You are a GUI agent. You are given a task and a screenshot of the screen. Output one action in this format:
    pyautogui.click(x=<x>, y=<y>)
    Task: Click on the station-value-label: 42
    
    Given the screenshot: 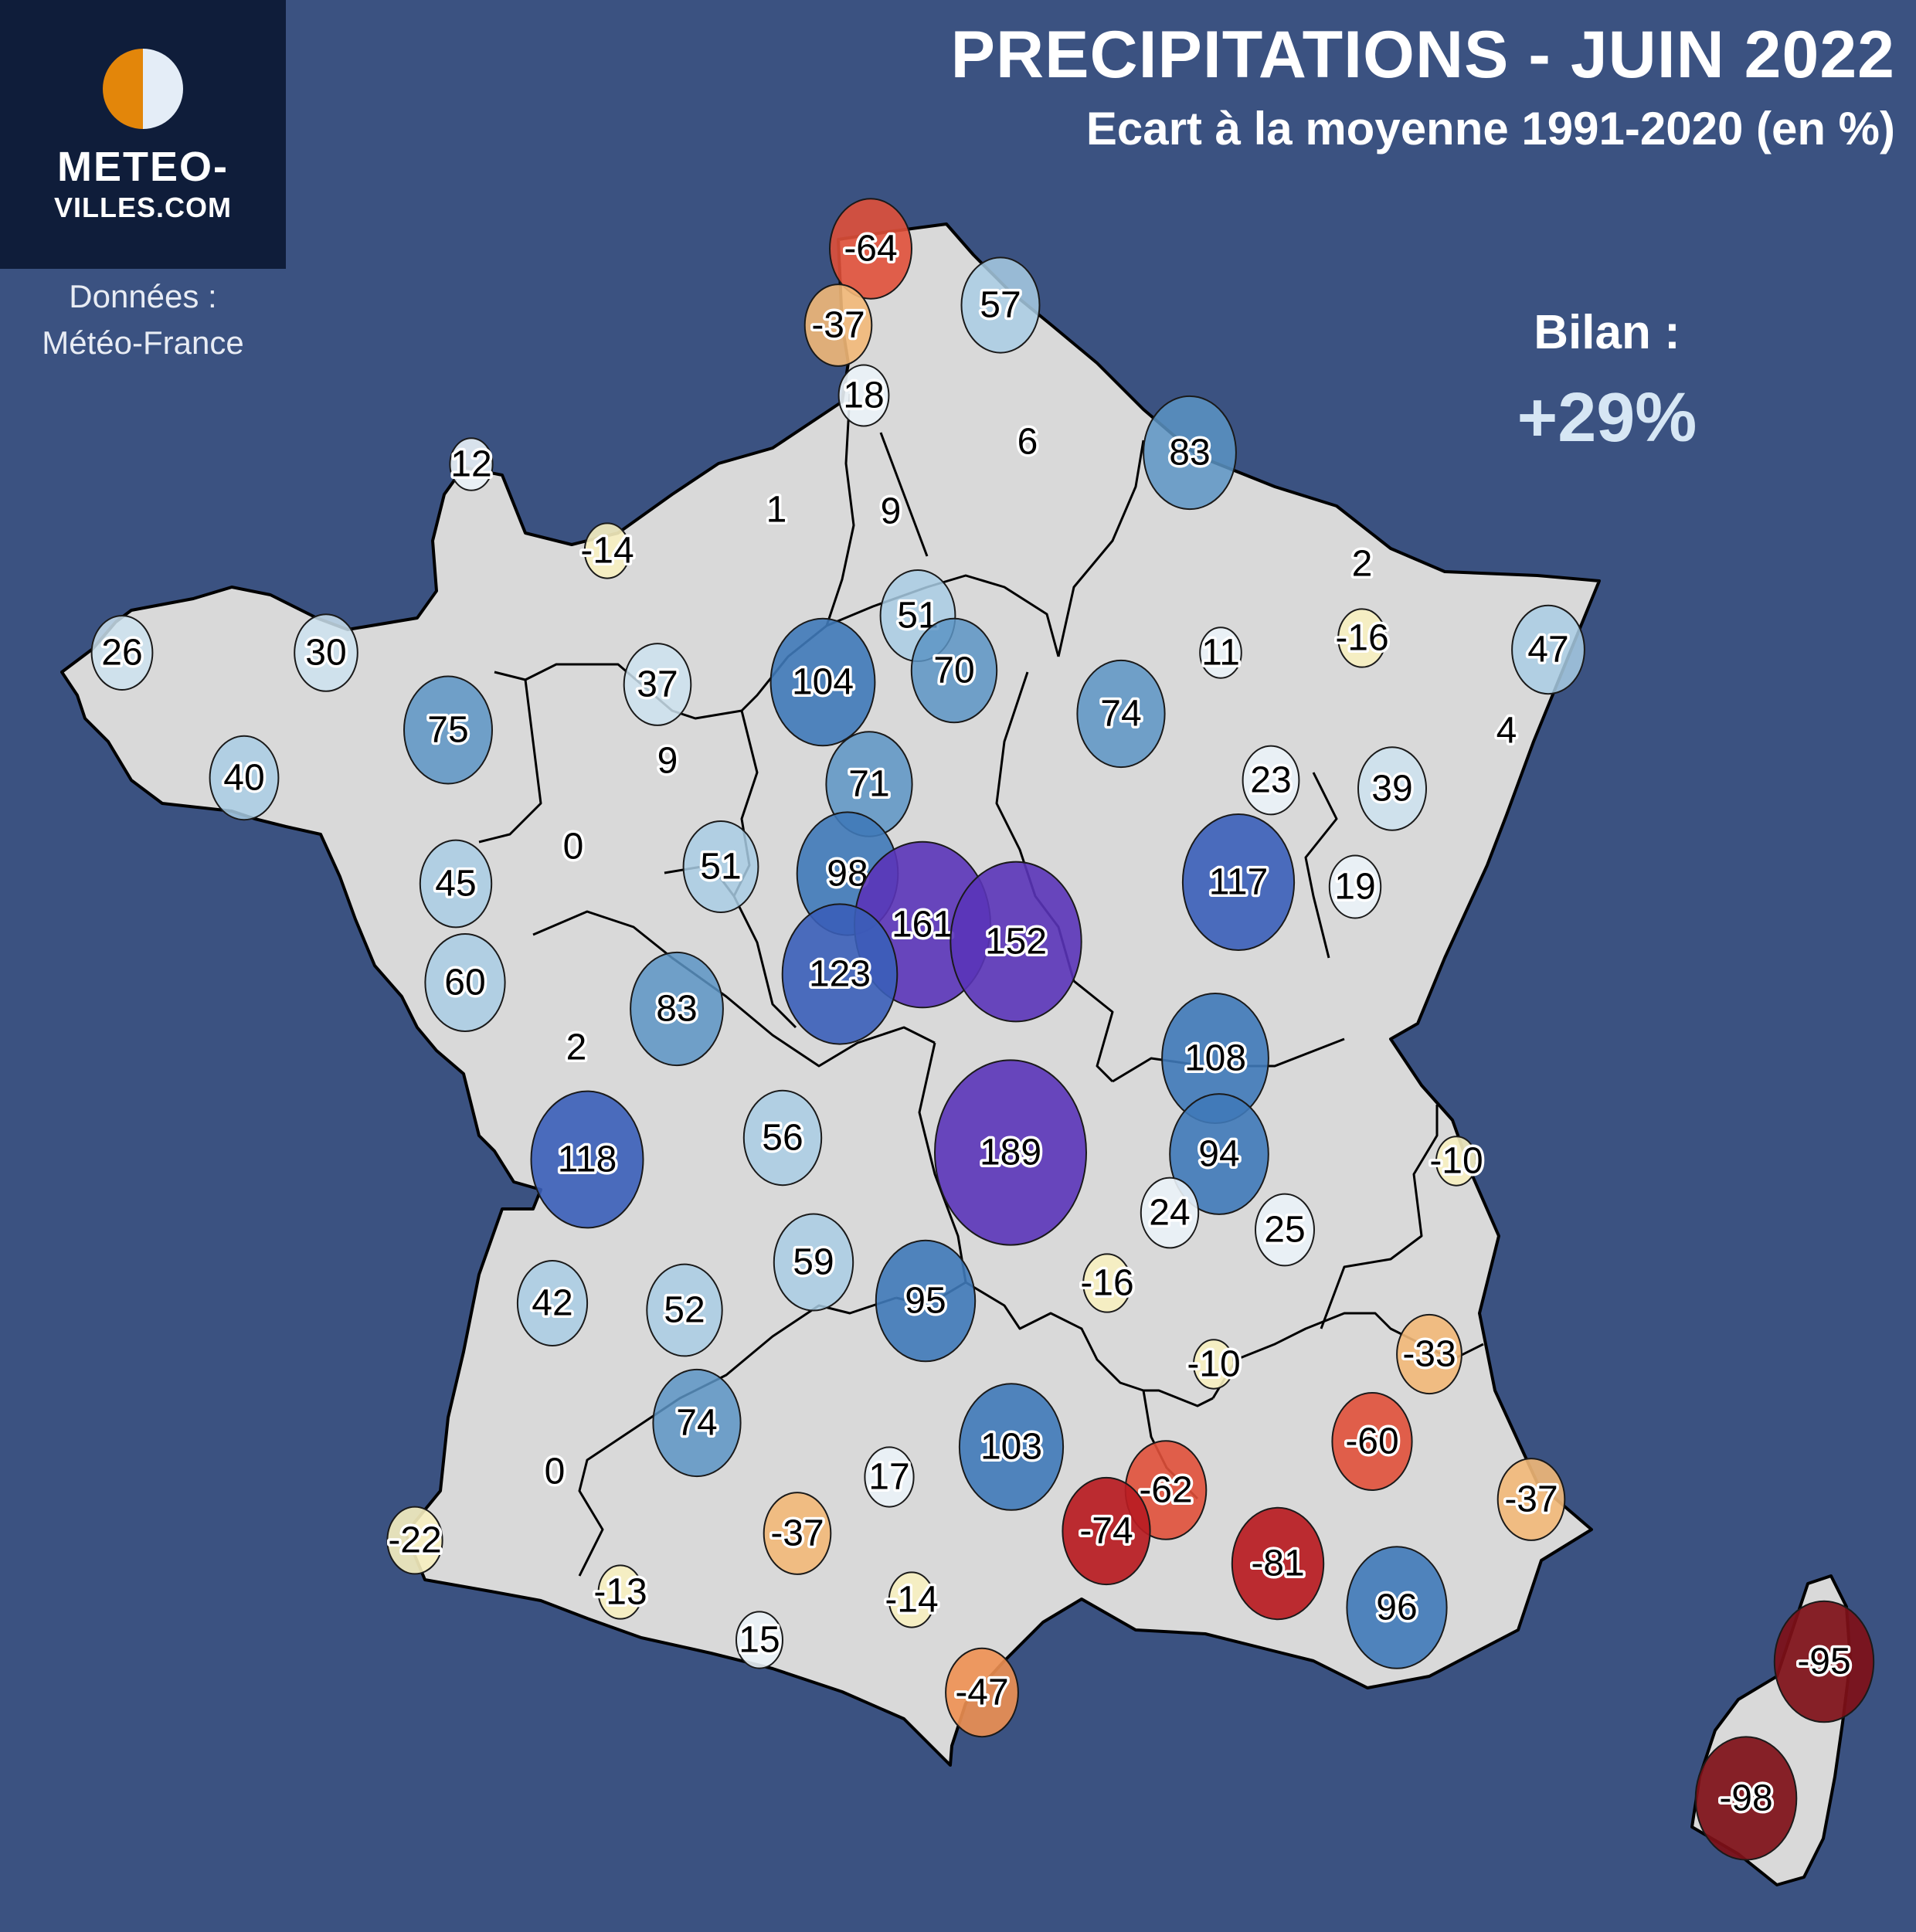 What is the action you would take?
    pyautogui.click(x=552, y=1304)
    